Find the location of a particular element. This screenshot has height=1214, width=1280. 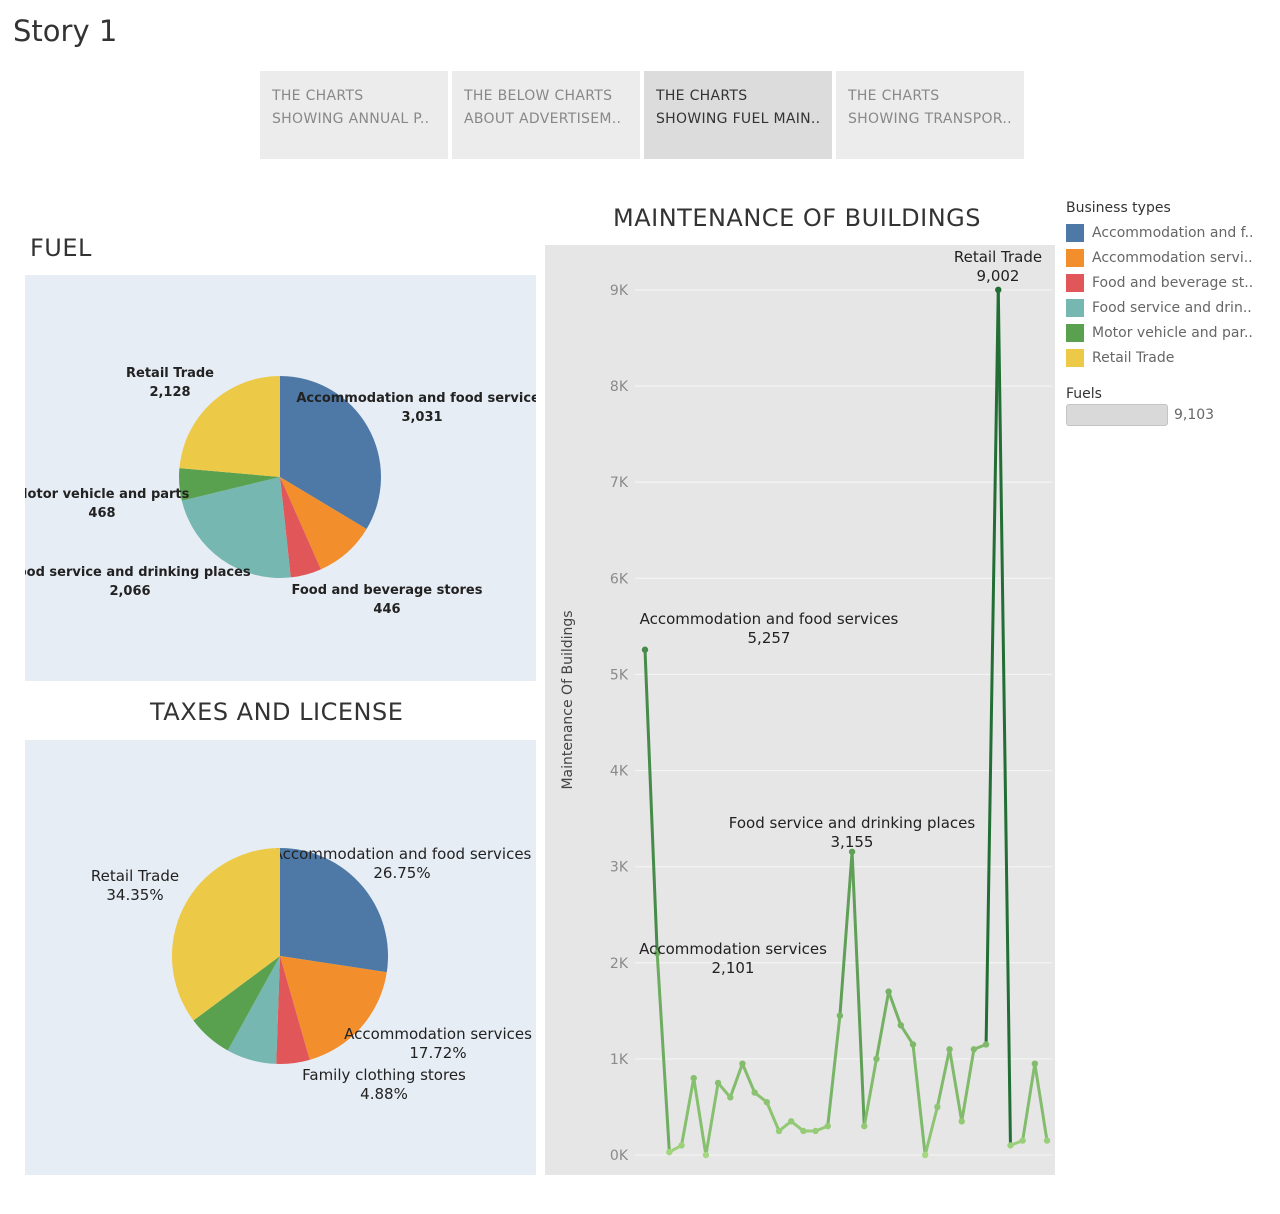

fuel-title: FUEL is located at coordinates (61, 248).